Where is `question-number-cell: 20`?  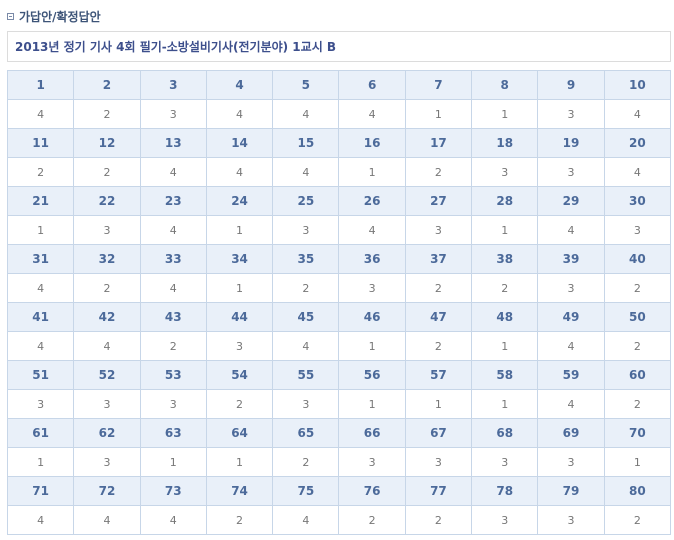 question-number-cell: 20 is located at coordinates (637, 143).